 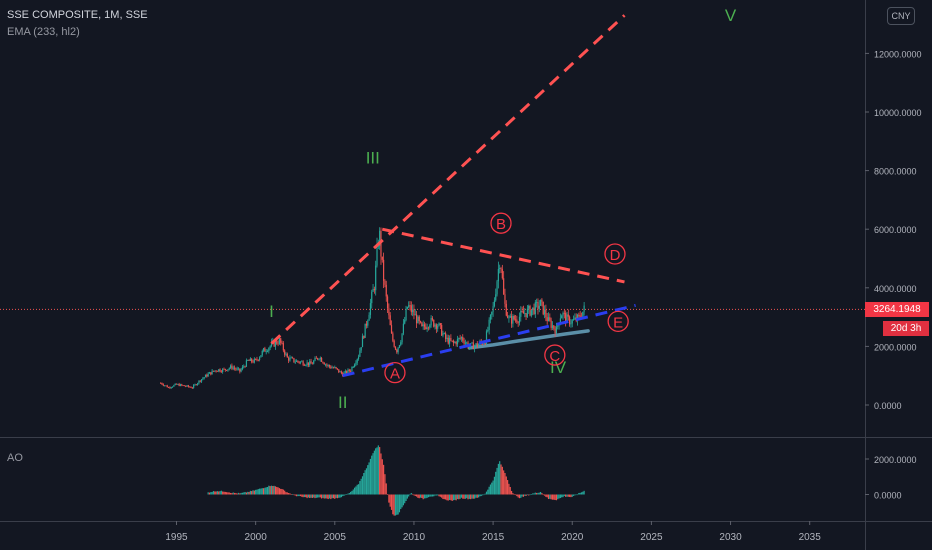 What do you see at coordinates (558, 367) in the screenshot?
I see `wave-label-IV: IV` at bounding box center [558, 367].